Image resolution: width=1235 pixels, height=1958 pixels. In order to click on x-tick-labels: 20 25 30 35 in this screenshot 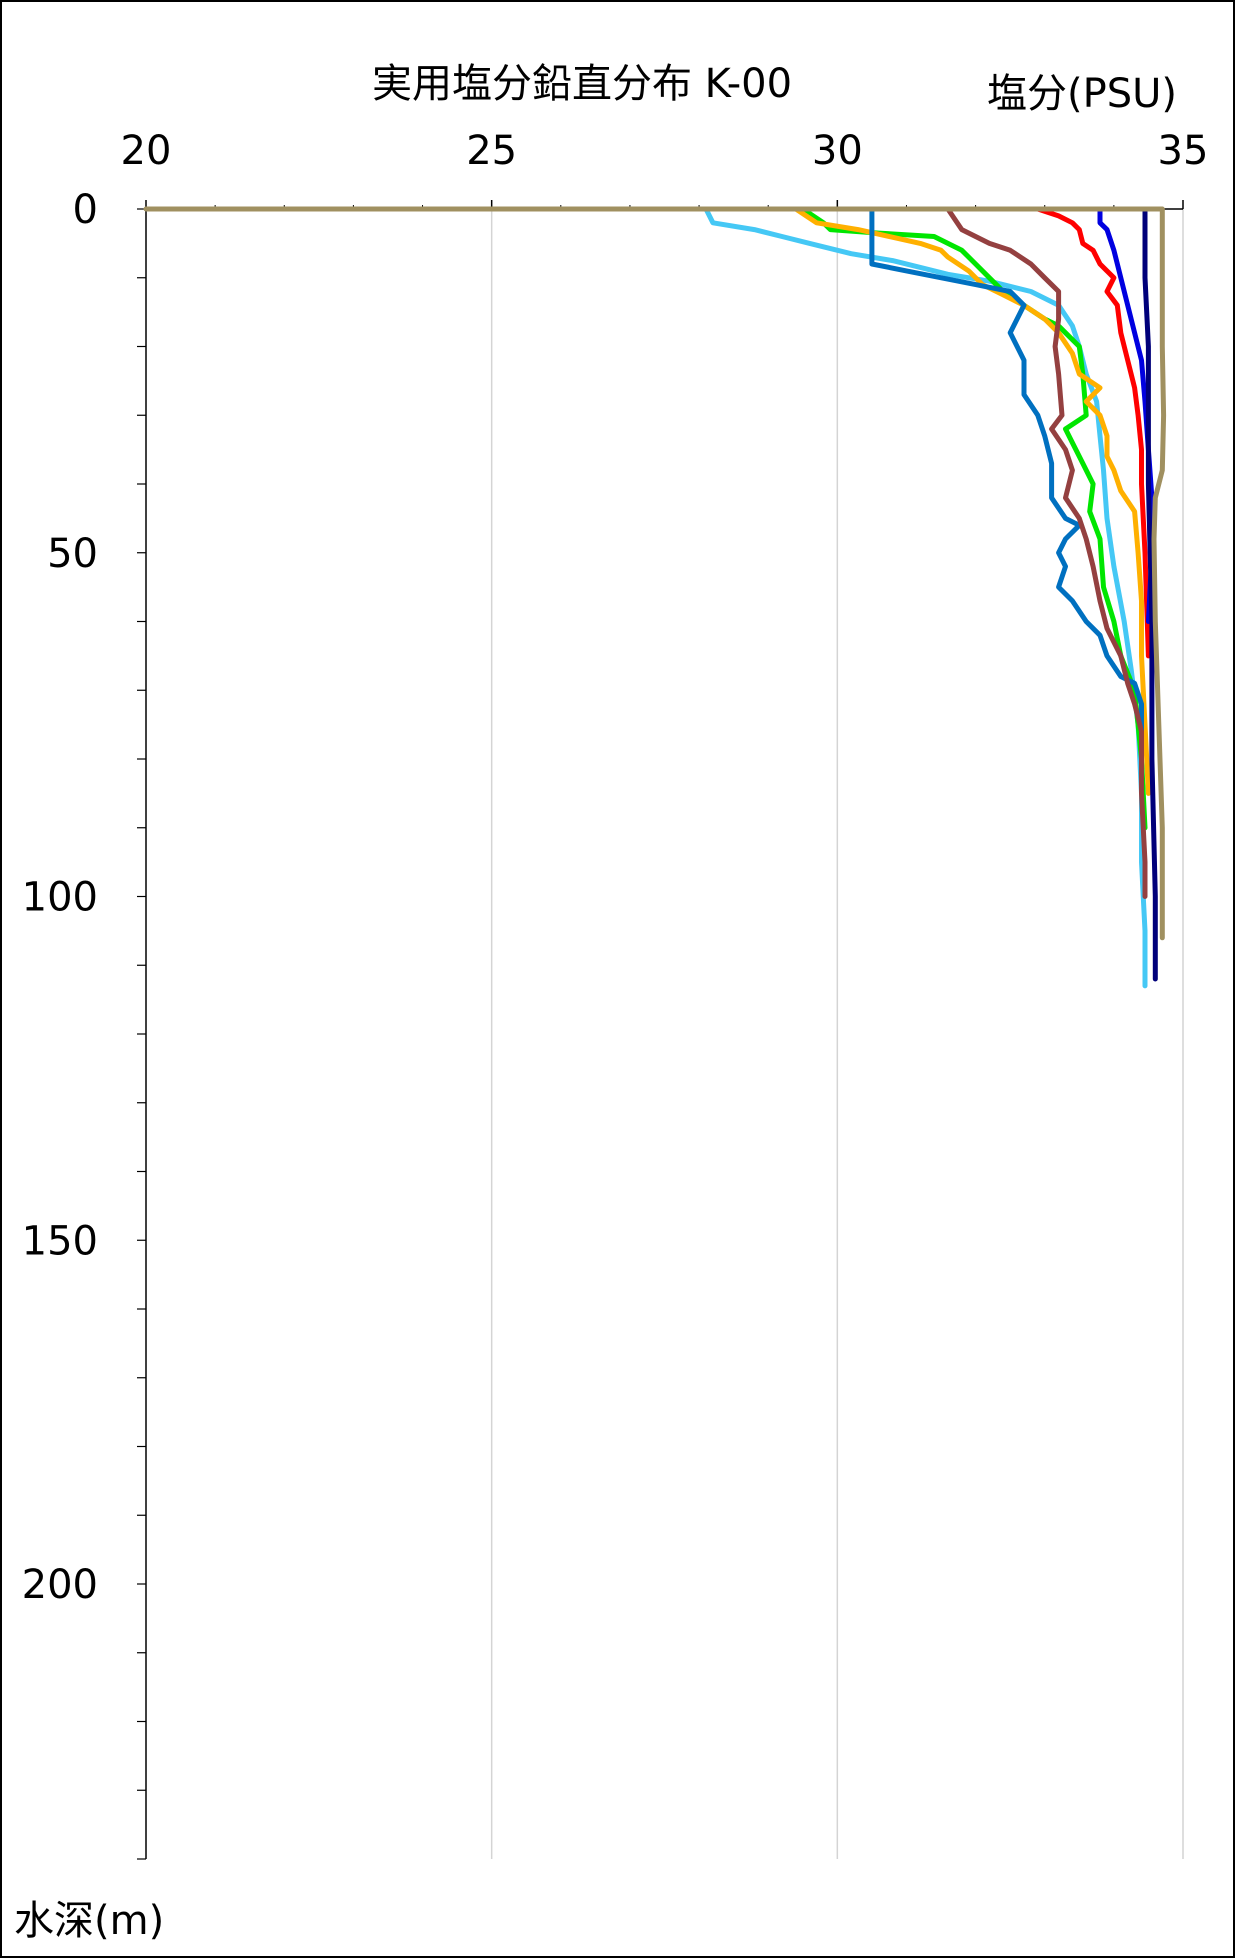, I will do `click(665, 151)`.